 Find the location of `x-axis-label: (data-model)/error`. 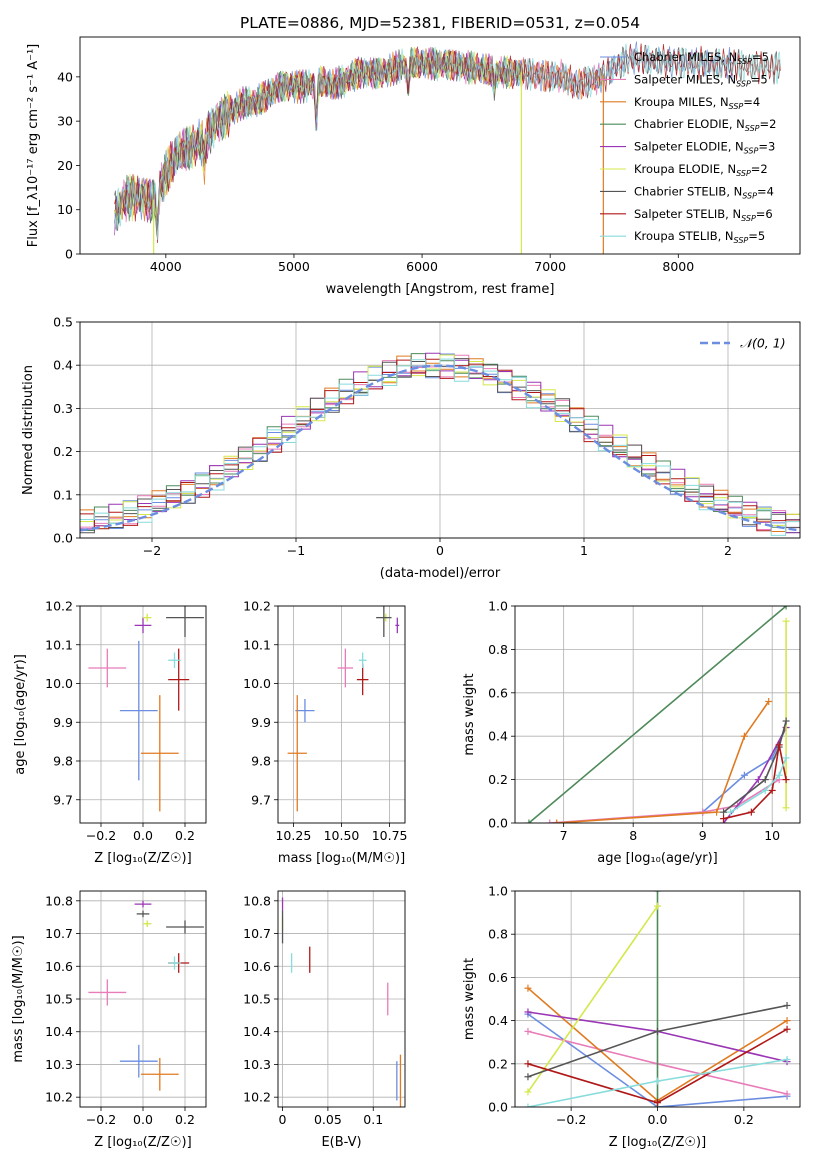

x-axis-label: (data-model)/error is located at coordinates (440, 573).